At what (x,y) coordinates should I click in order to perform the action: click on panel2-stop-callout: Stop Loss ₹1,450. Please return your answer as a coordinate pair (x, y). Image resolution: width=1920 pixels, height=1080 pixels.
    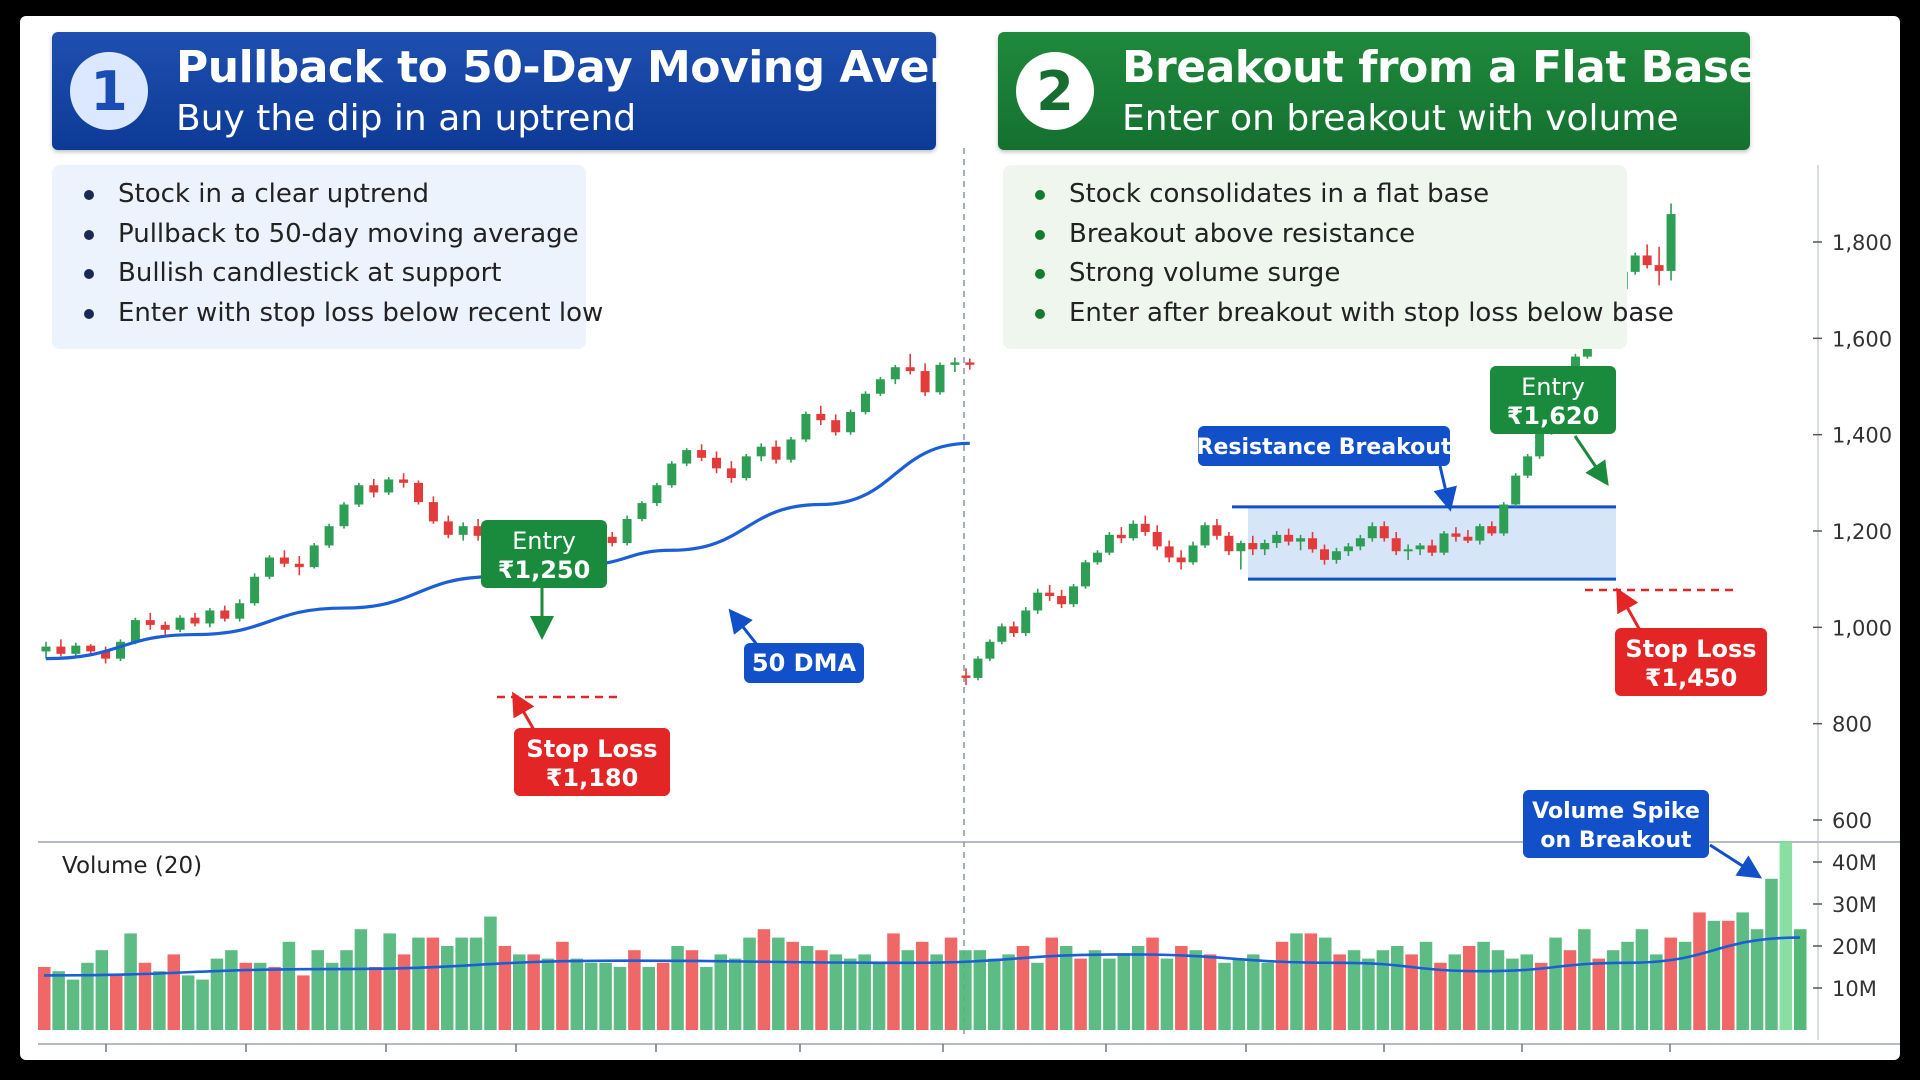
    Looking at the image, I should click on (1676, 641).